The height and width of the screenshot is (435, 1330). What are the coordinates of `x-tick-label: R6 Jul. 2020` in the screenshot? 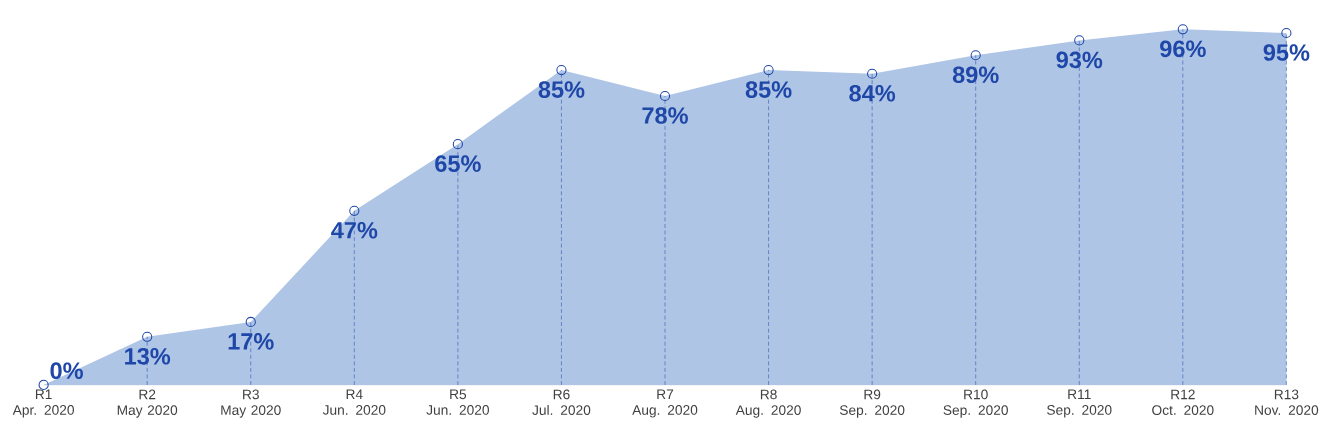 It's located at (561, 402).